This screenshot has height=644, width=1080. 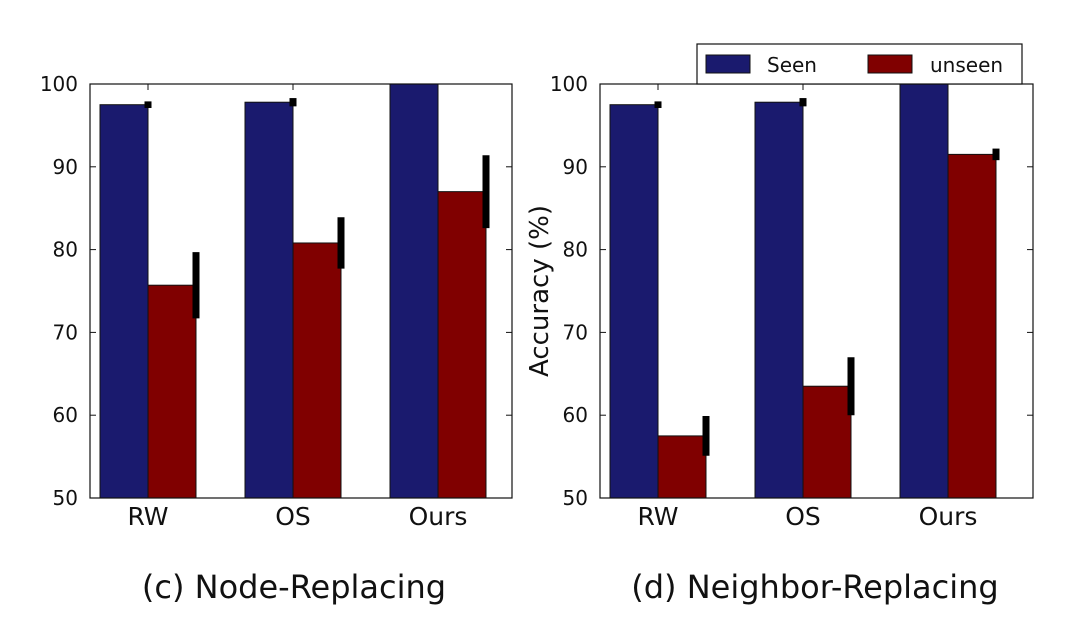 What do you see at coordinates (890, 64) in the screenshot?
I see `legend-swatch-unseen` at bounding box center [890, 64].